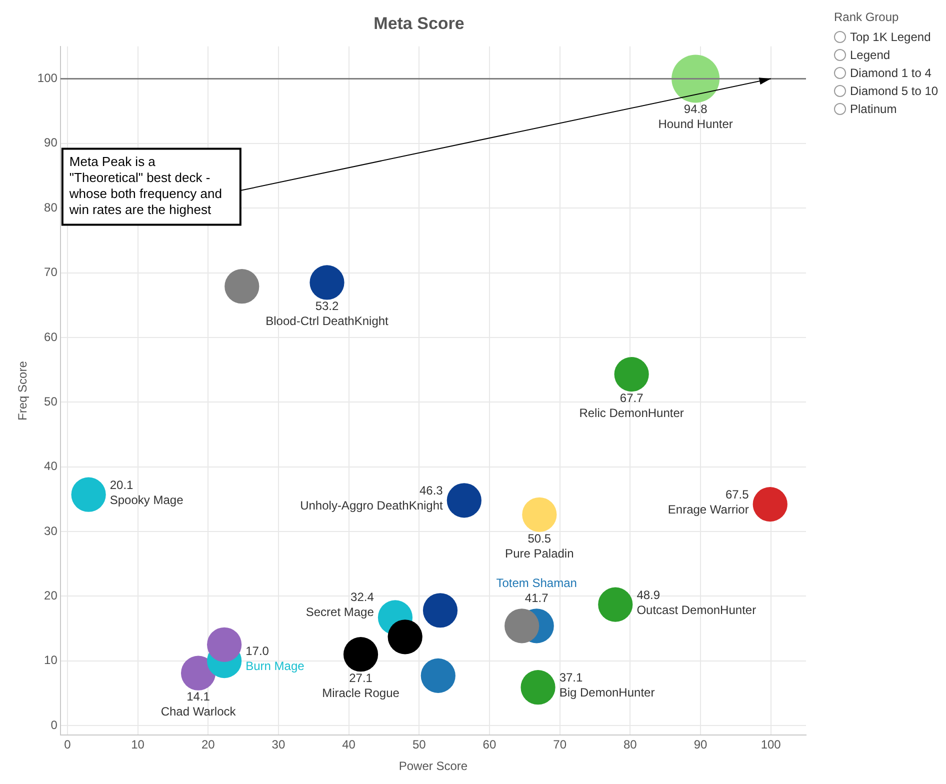 This screenshot has height=784, width=946. What do you see at coordinates (54, 725) in the screenshot?
I see `y-tick-label: 0` at bounding box center [54, 725].